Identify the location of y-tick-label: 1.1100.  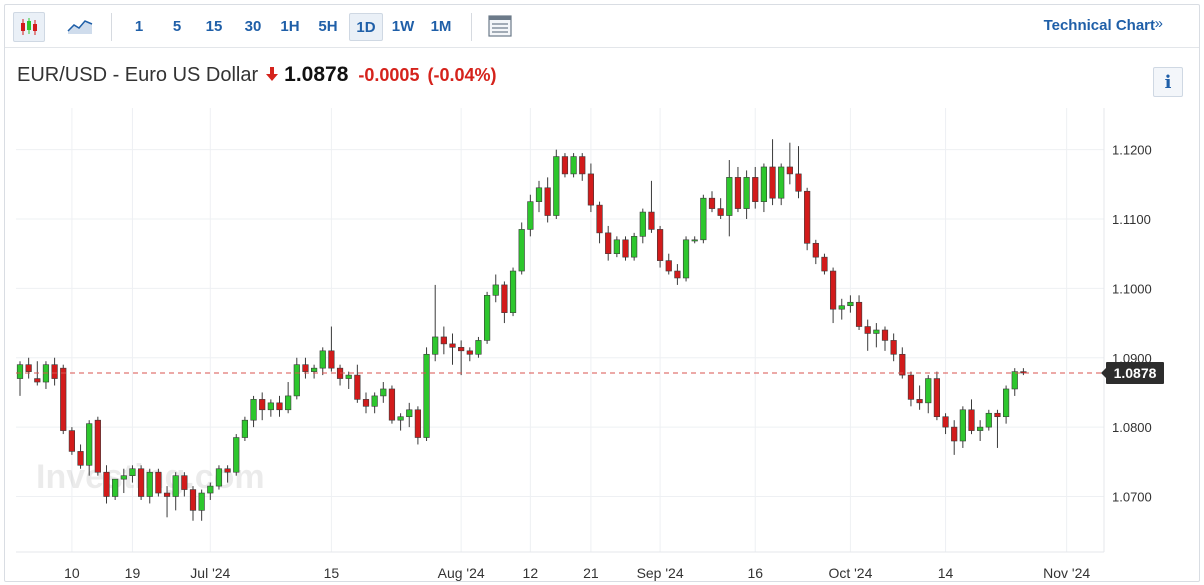
(1131, 219).